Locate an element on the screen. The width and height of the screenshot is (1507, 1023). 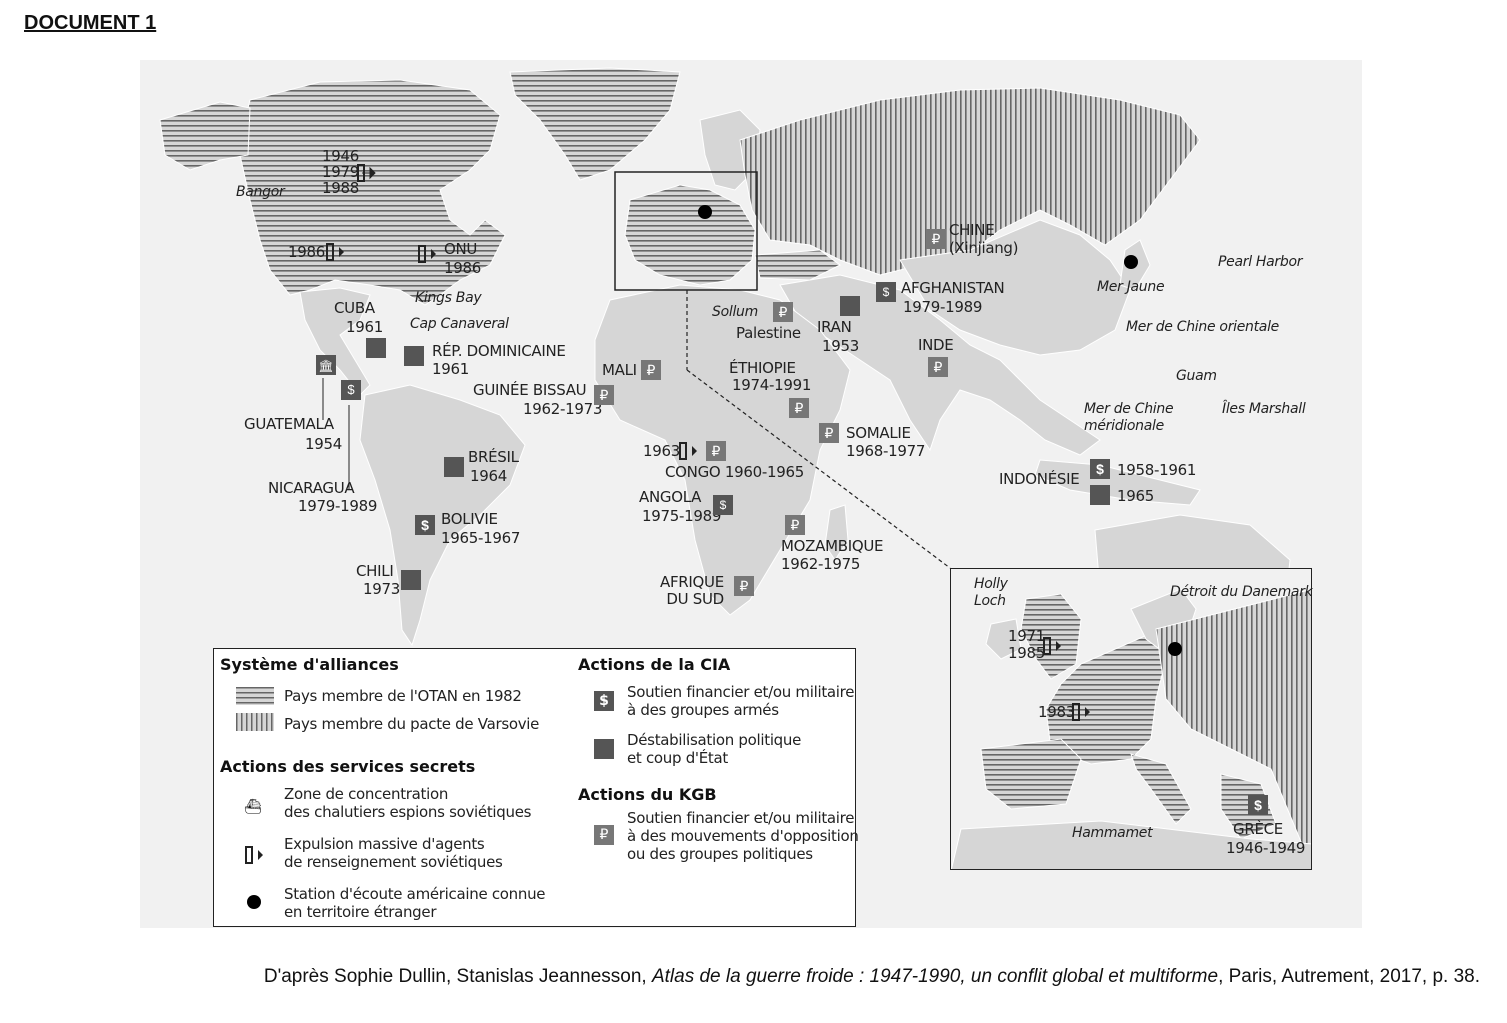
greenland-shape is located at coordinates (595, 124).